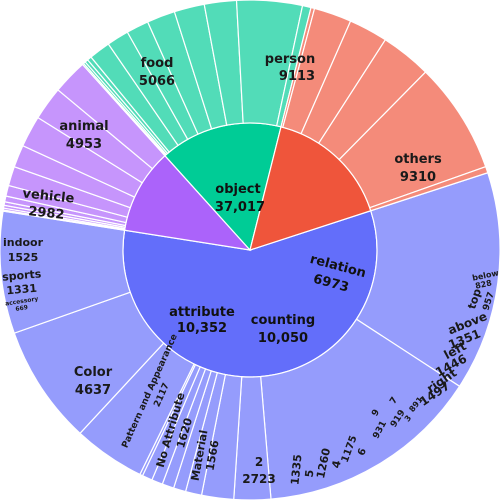 Image resolution: width=500 pixels, height=500 pixels. Describe the element at coordinates (202, 328) in the screenshot. I see `value-attribute: 10,352` at that location.